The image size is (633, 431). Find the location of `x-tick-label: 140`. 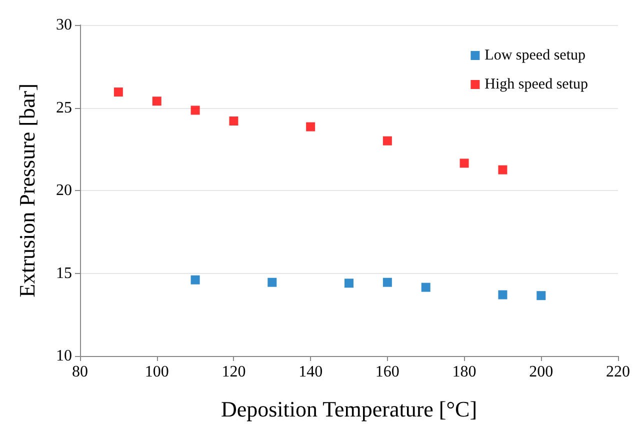

x-tick-label: 140 is located at coordinates (310, 372).